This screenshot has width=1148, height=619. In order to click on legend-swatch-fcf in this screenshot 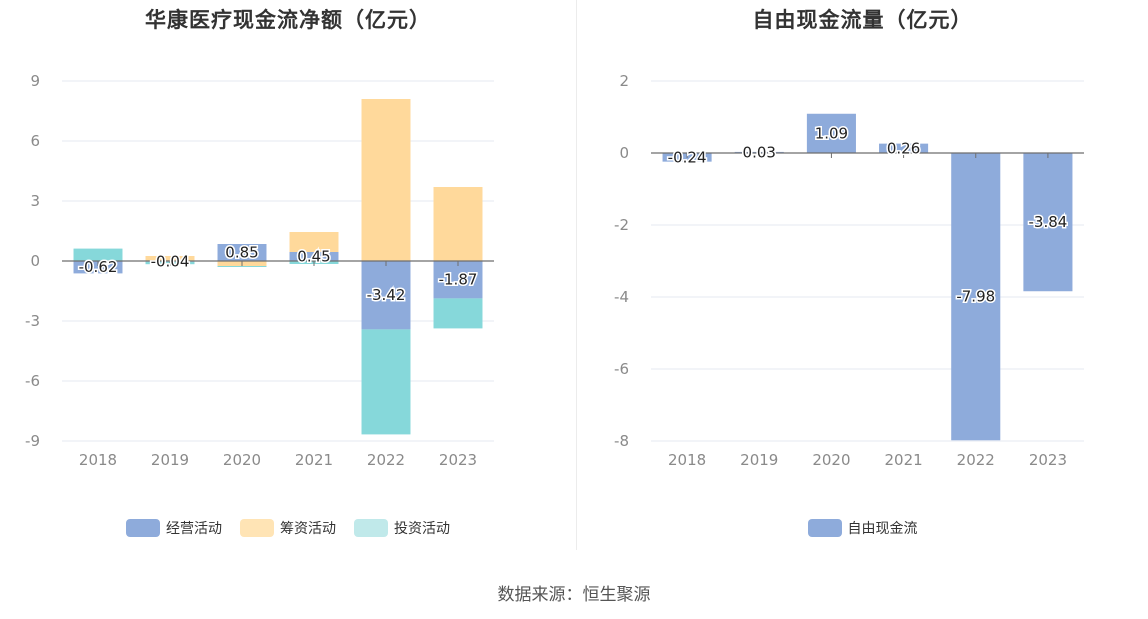, I will do `click(824, 528)`.